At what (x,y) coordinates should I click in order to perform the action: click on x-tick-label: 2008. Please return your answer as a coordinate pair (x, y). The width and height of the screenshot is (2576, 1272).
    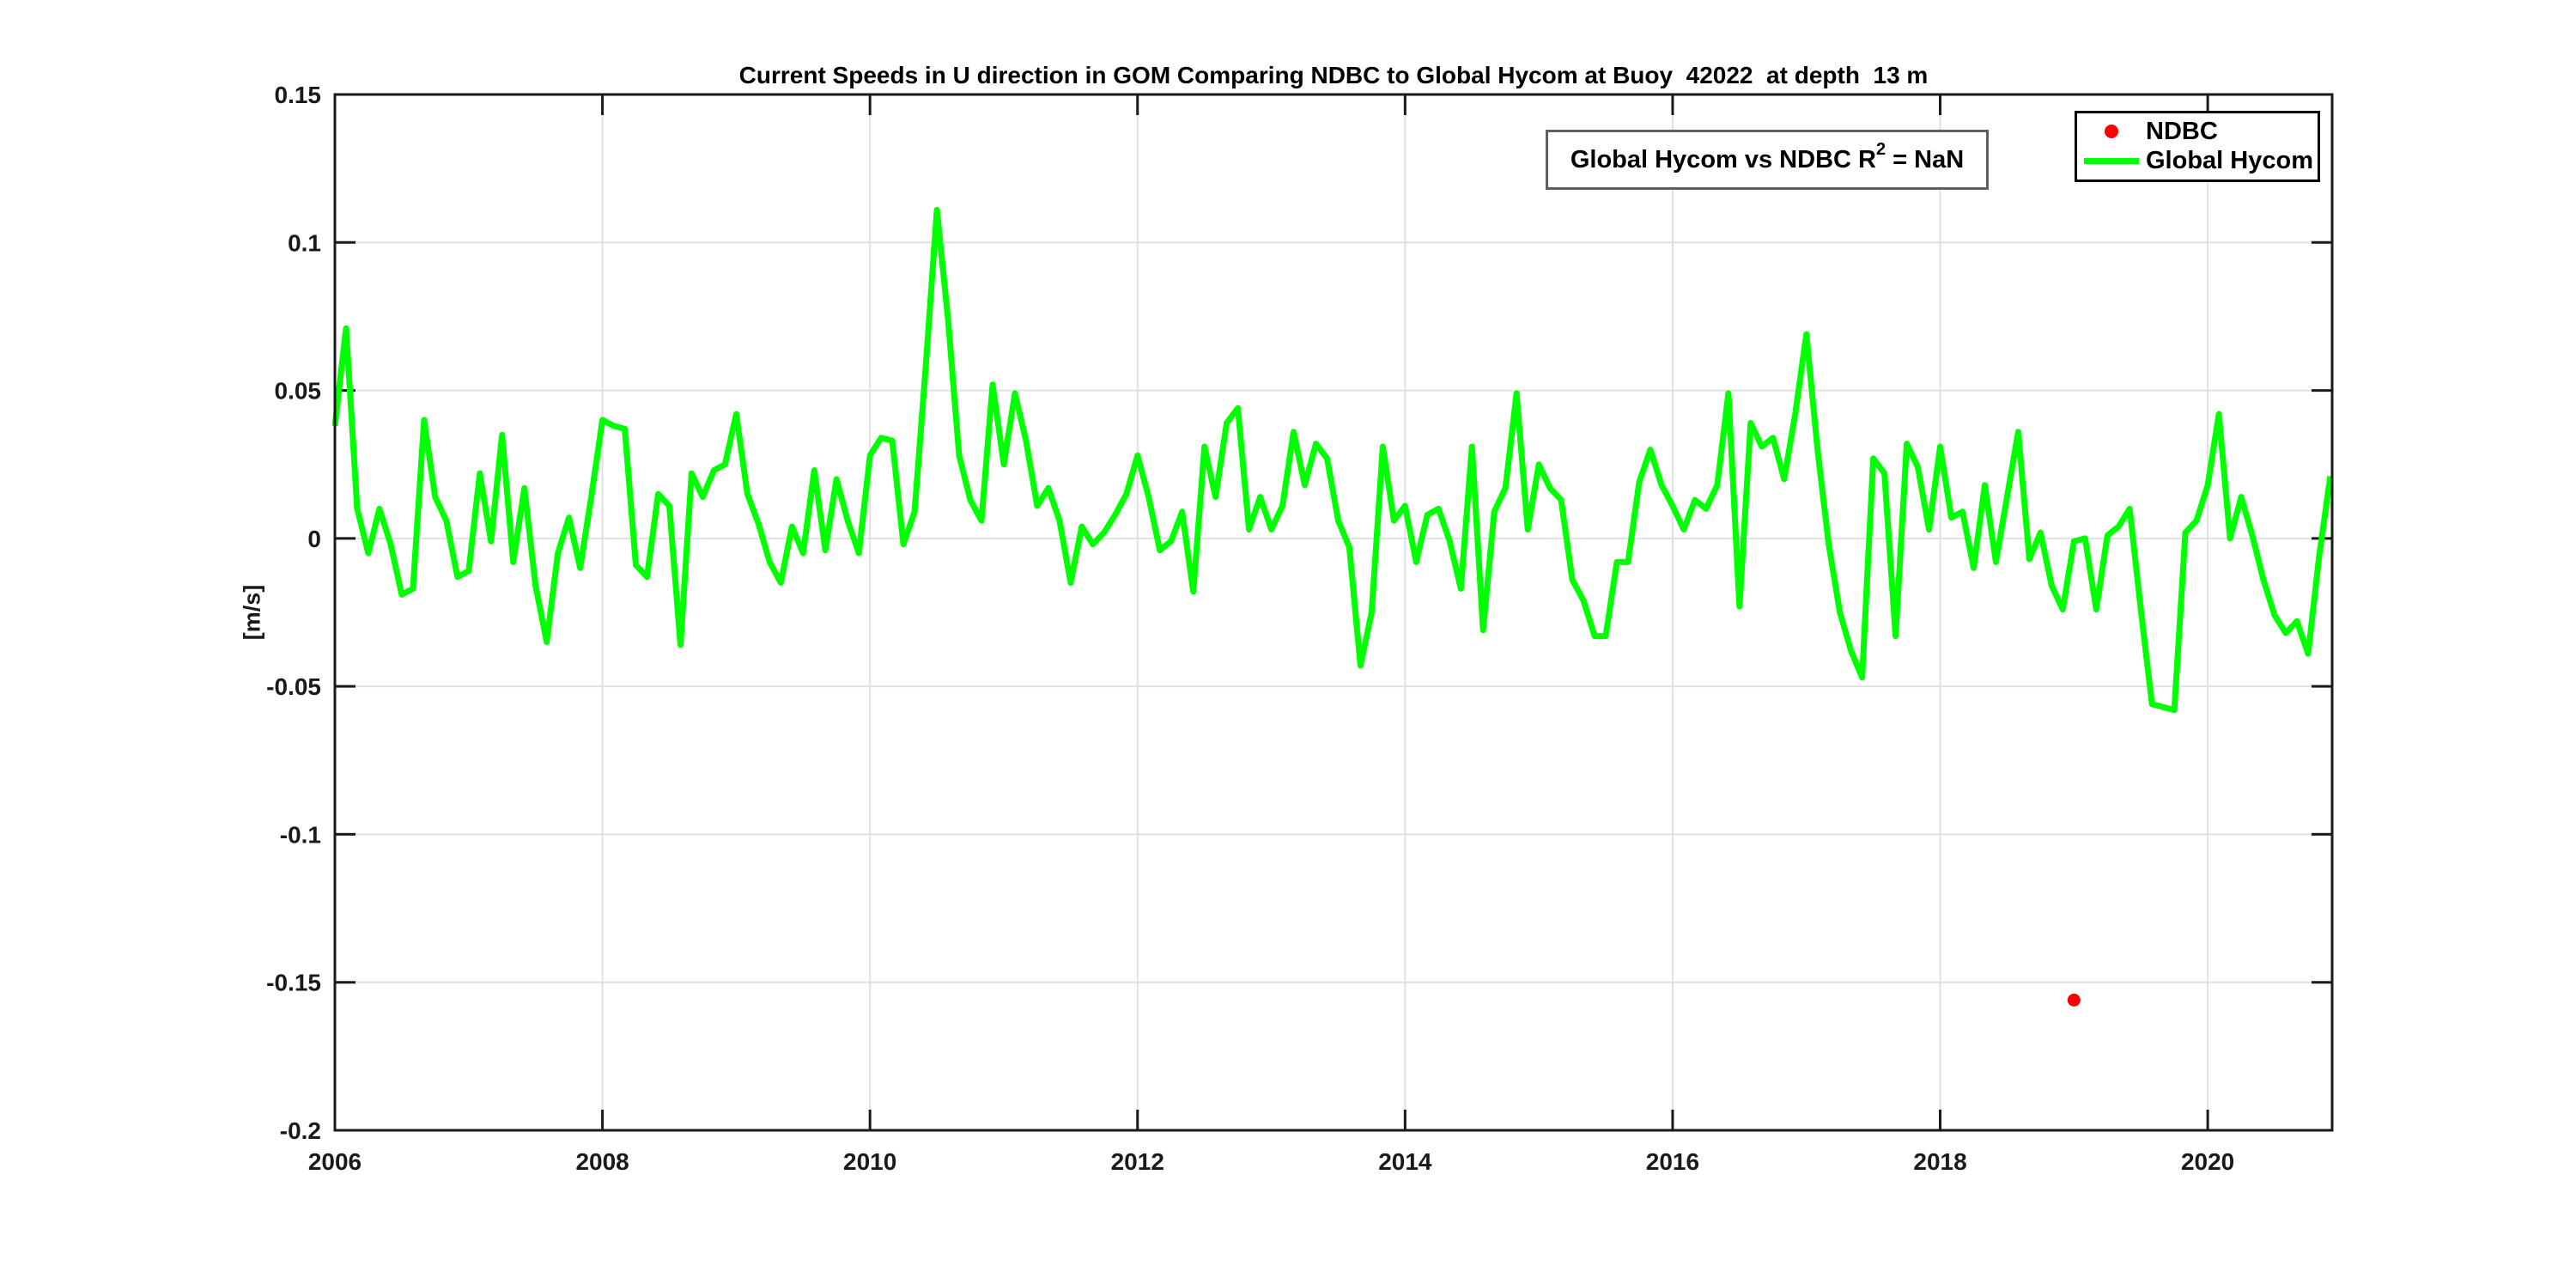
    Looking at the image, I should click on (602, 1161).